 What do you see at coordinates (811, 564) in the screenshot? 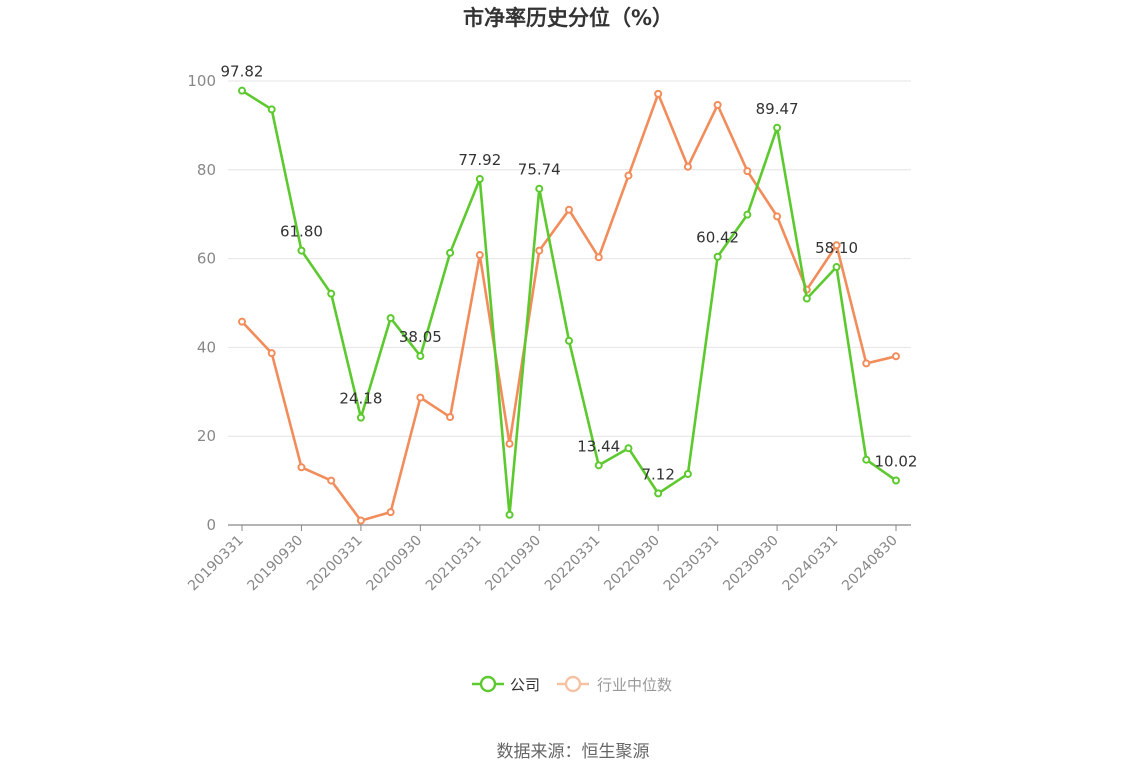
I see `x-tick-label: 20240331` at bounding box center [811, 564].